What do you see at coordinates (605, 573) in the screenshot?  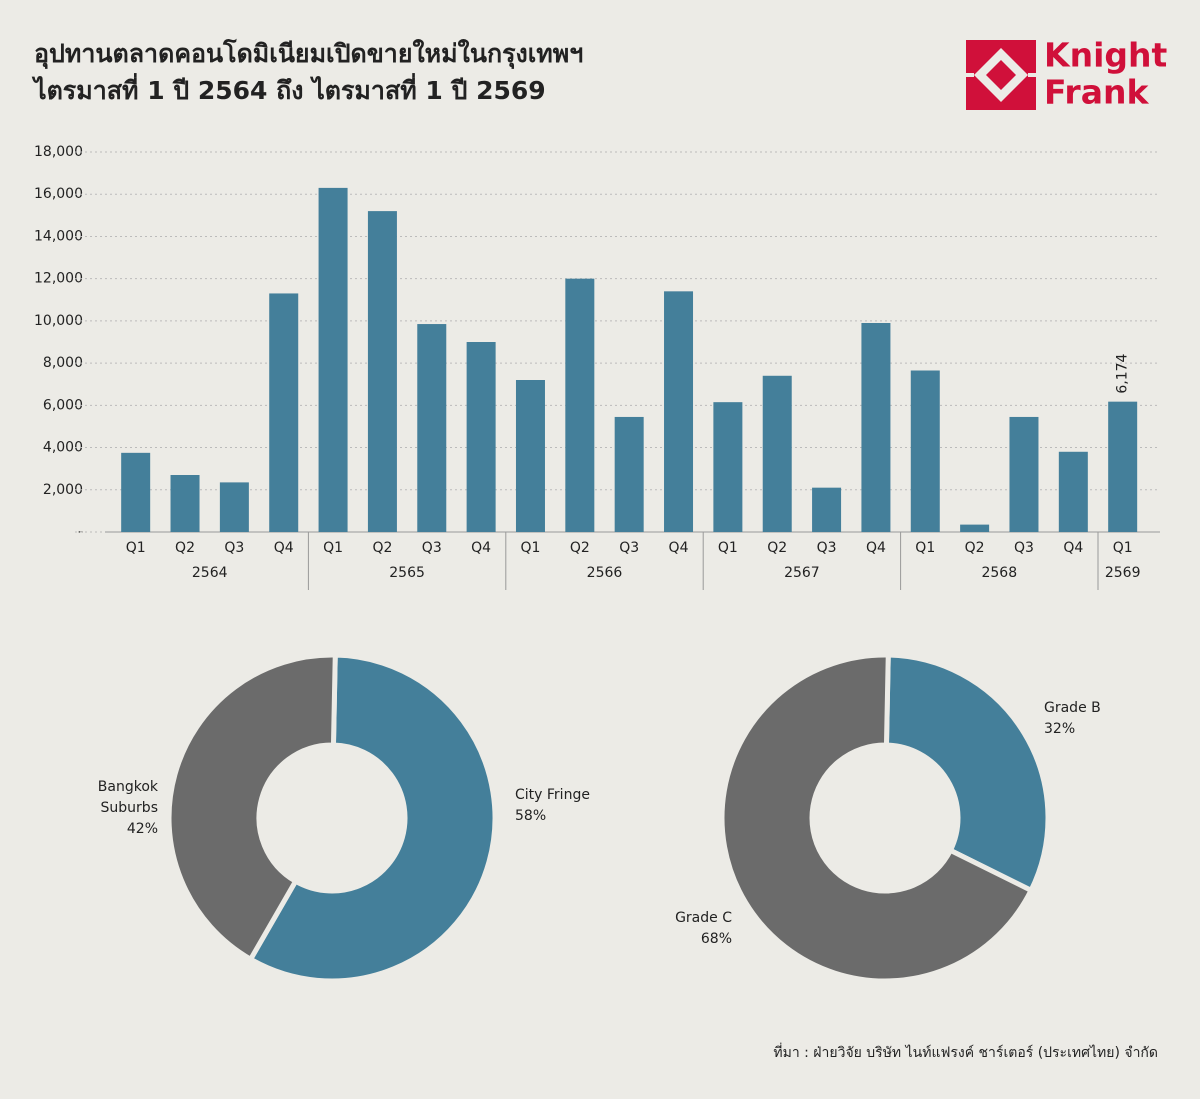 I see `group-label: 2566` at bounding box center [605, 573].